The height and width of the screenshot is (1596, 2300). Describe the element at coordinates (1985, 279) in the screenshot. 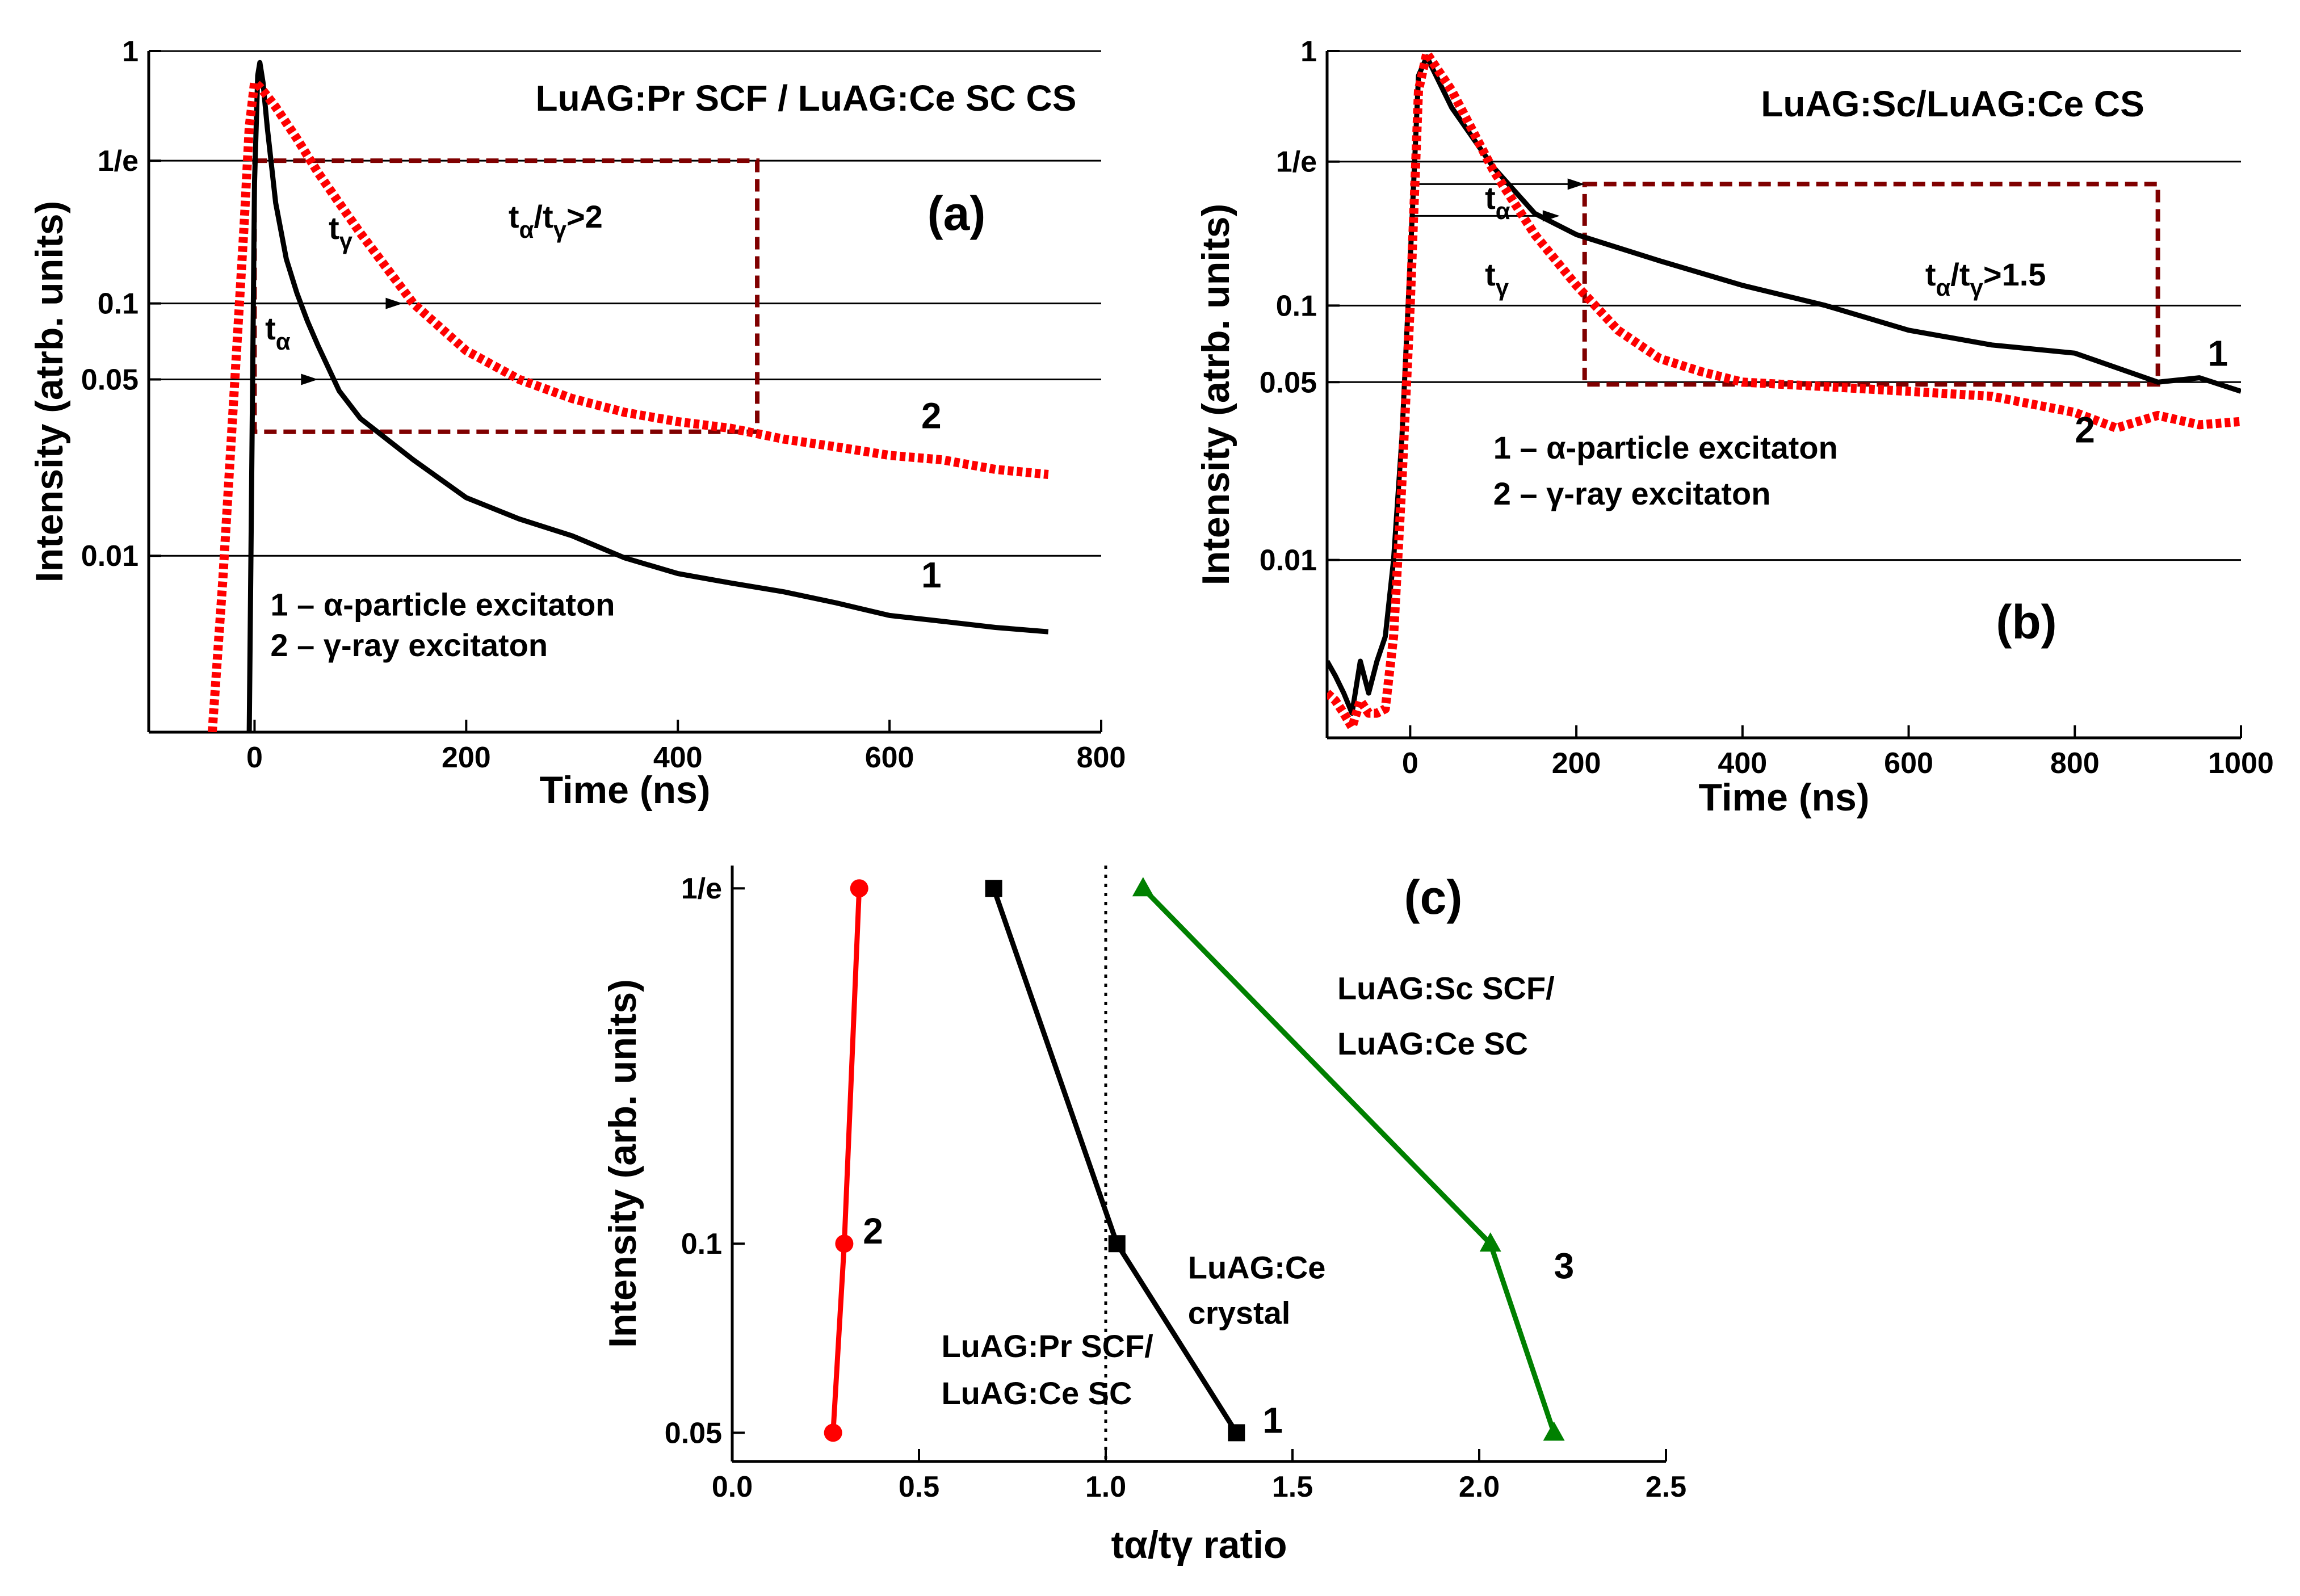

I see `annotation: tα/tγ>1.5` at that location.